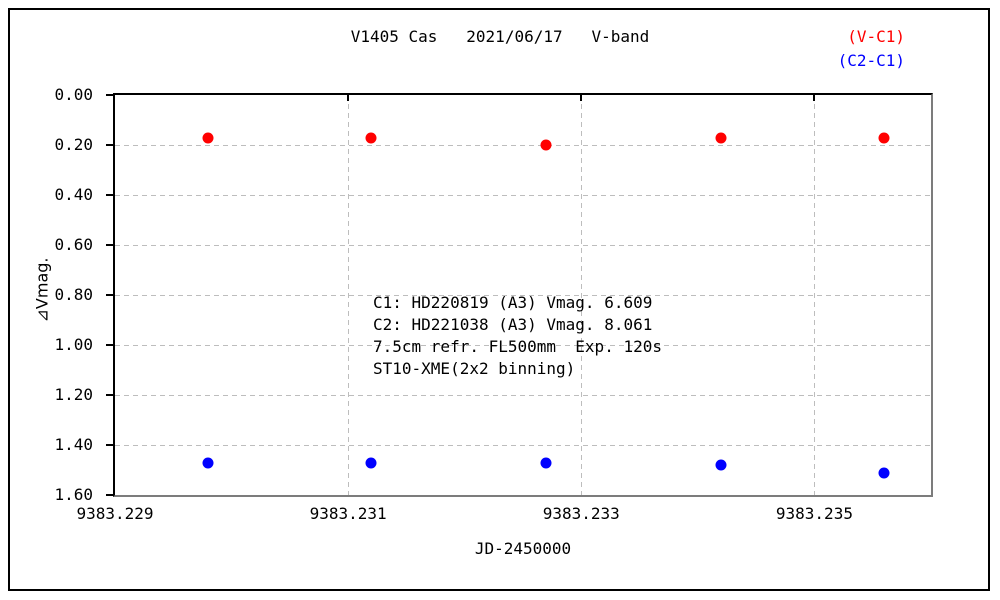 This screenshot has width=1000, height=600. What do you see at coordinates (73, 444) in the screenshot?
I see `y-tick-label: 1.40` at bounding box center [73, 444].